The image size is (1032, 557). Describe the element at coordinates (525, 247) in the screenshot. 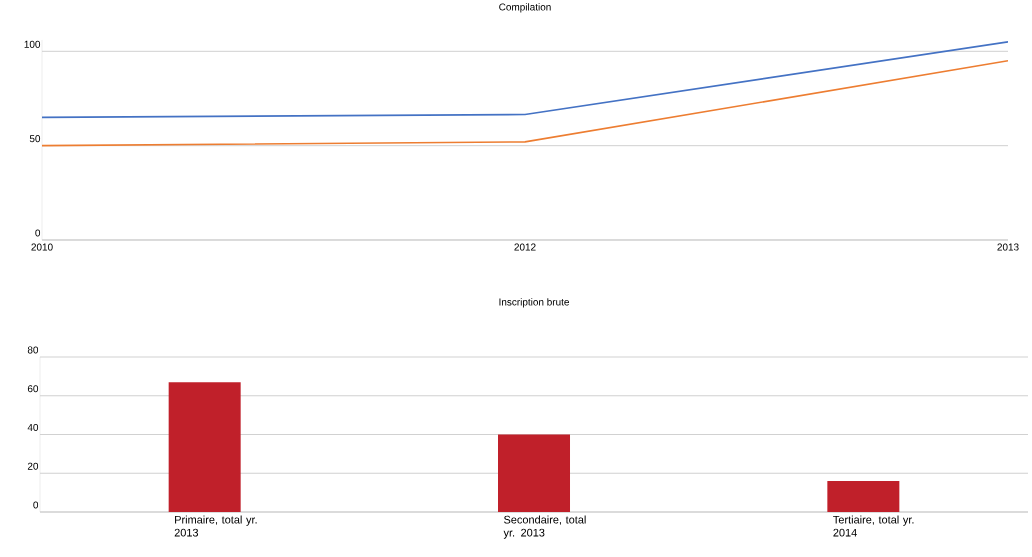

I see `x-tick-label: 2012` at that location.